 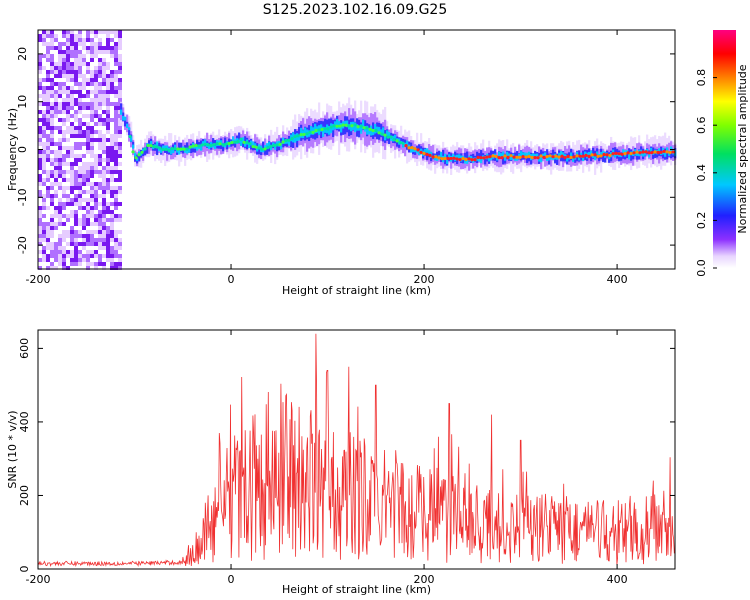 What do you see at coordinates (24, 495) in the screenshot?
I see `y-tick-label: 200` at bounding box center [24, 495].